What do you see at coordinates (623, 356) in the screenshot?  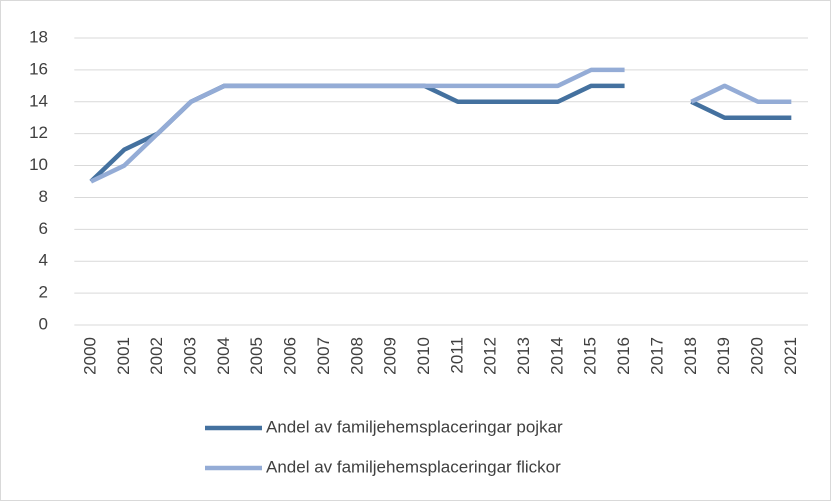 I see `x-tick-label: 2016` at bounding box center [623, 356].